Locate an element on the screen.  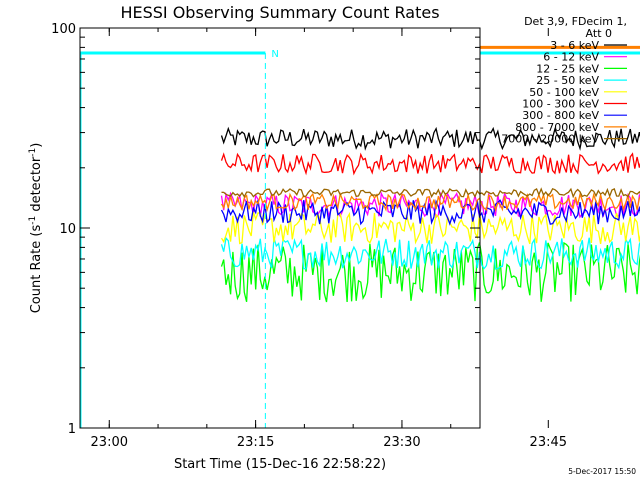
night-flag-label: N is located at coordinates (274, 54).